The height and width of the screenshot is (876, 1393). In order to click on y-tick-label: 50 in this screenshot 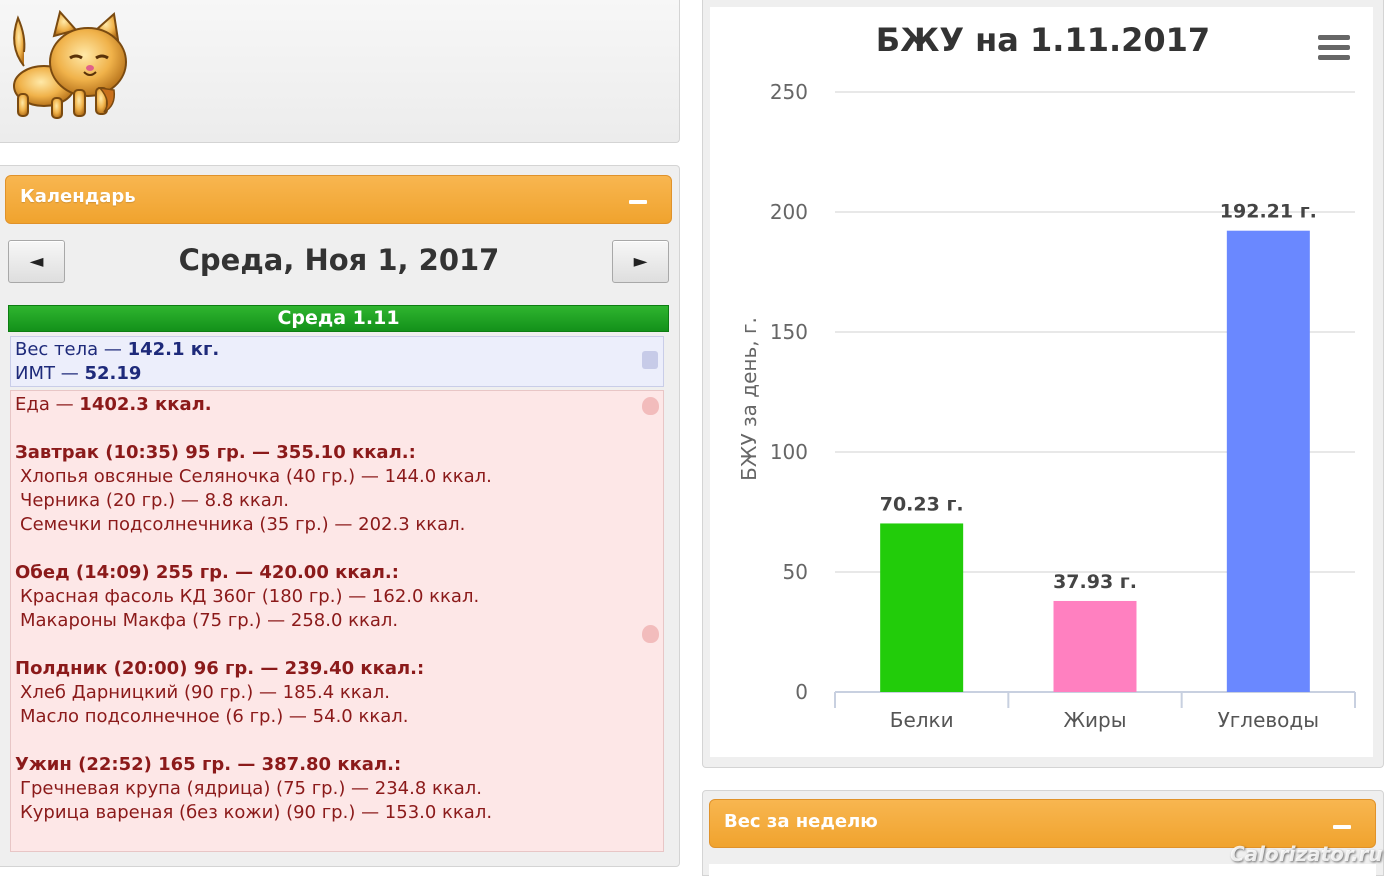, I will do `click(795, 572)`.